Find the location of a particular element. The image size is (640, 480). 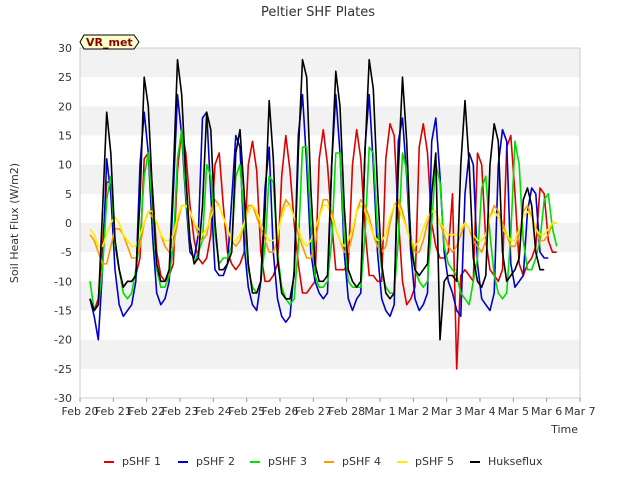

x-tick-label: Feb 26 is located at coordinates (280, 411).